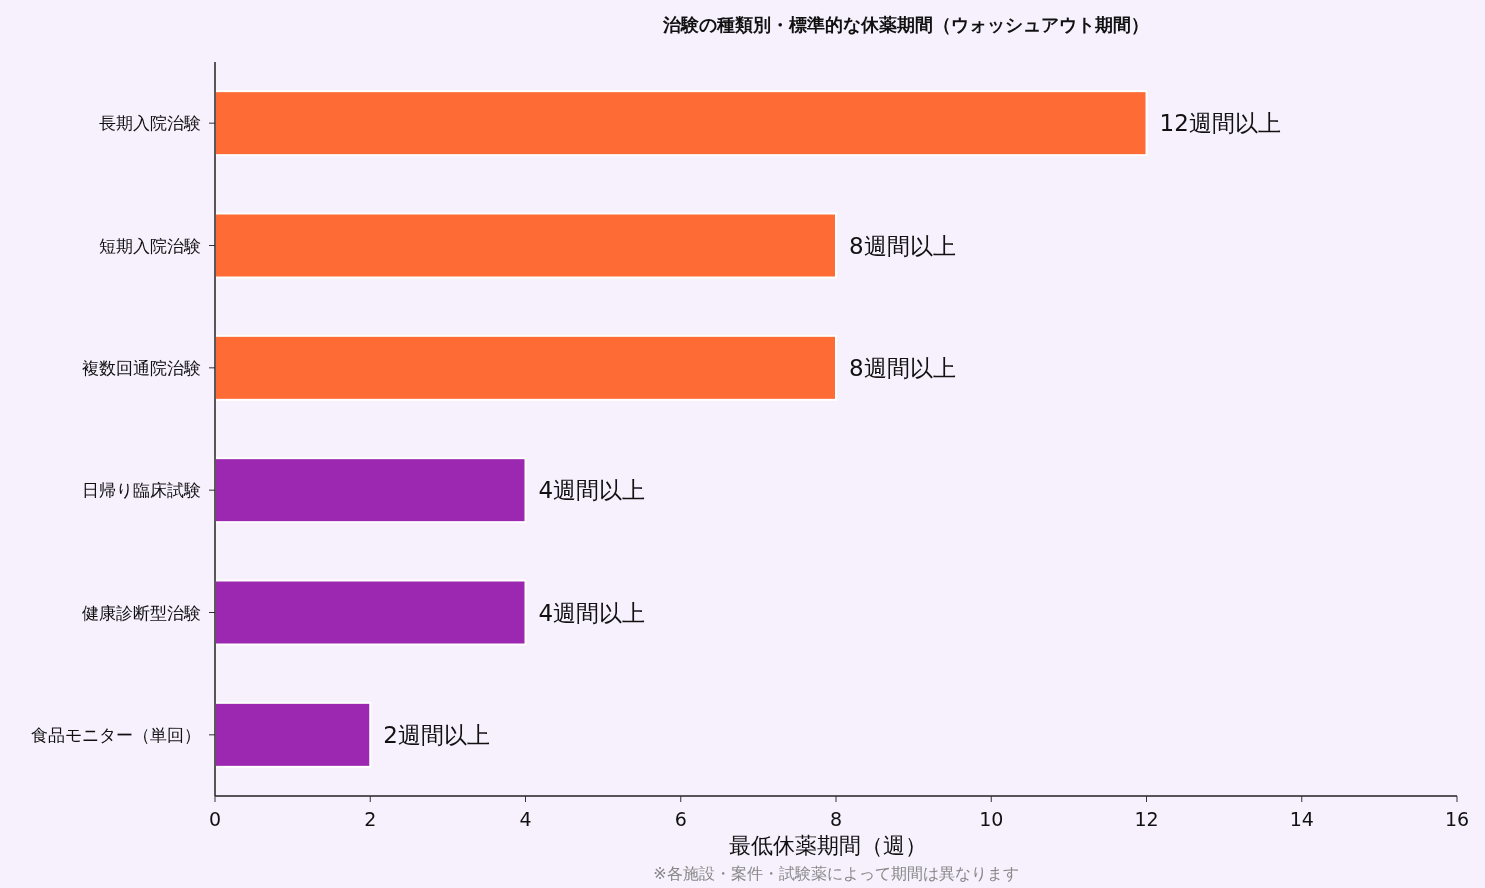 The image size is (1485, 888). What do you see at coordinates (1301, 819) in the screenshot?
I see `x-tick-label: 14` at bounding box center [1301, 819].